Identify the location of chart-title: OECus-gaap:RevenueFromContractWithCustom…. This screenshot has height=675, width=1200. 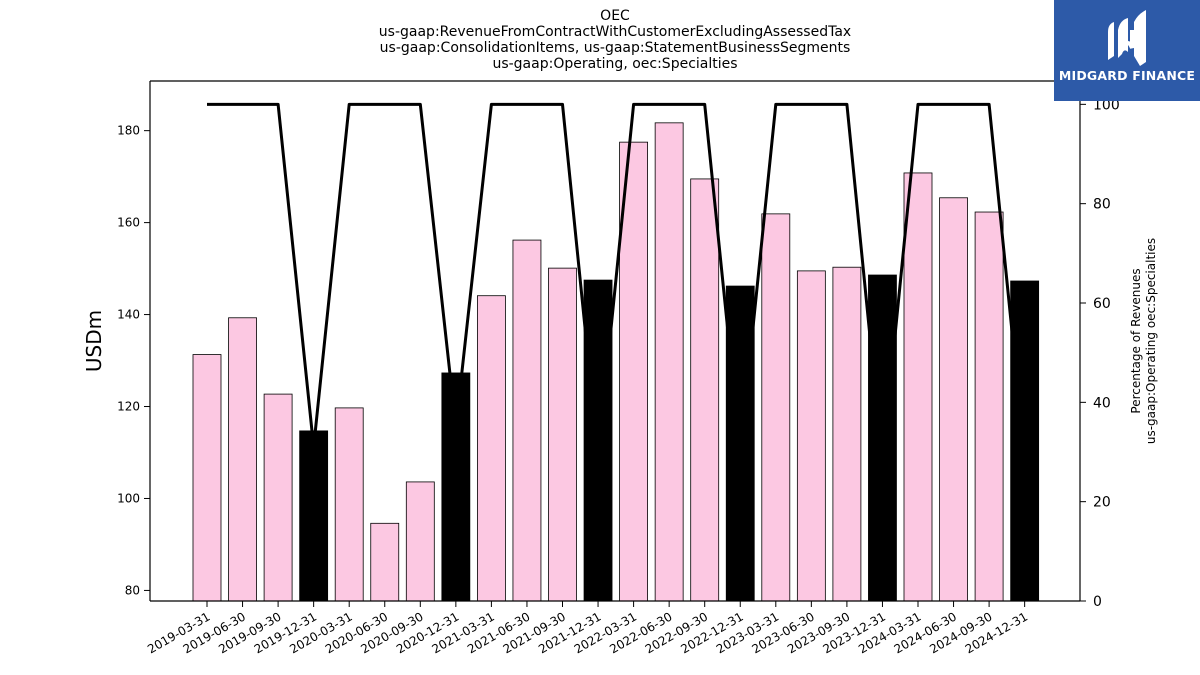
(615, 40).